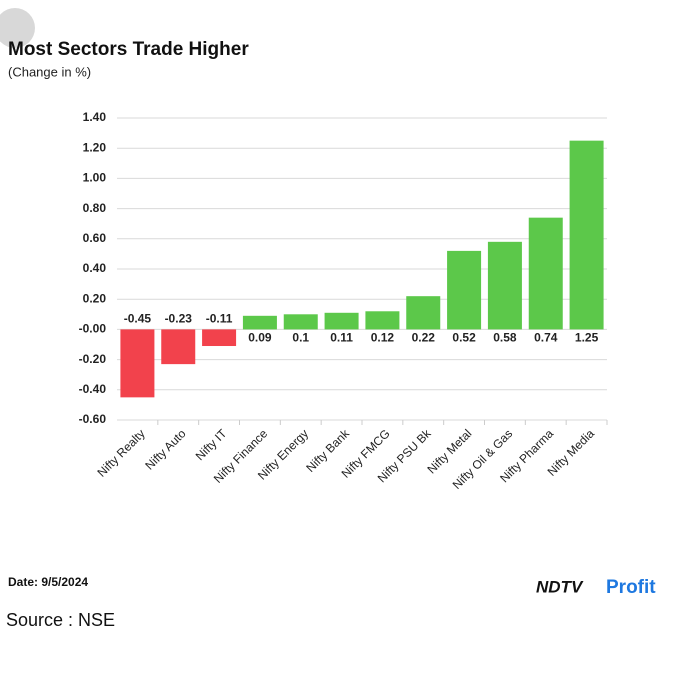 The width and height of the screenshot is (675, 680). Describe the element at coordinates (49, 71) in the screenshot. I see `chart-subtitle: (Change in %)` at that location.